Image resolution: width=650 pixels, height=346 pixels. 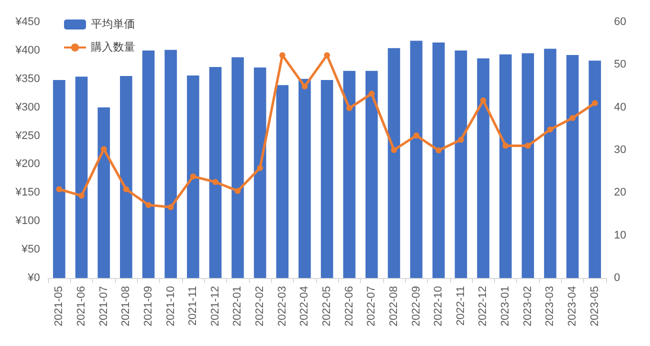 I want to click on y2-tick-label: 0, so click(x=617, y=278).